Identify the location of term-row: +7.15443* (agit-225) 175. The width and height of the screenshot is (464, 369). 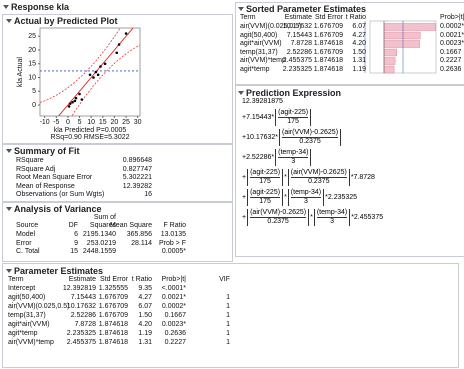
(312, 117).